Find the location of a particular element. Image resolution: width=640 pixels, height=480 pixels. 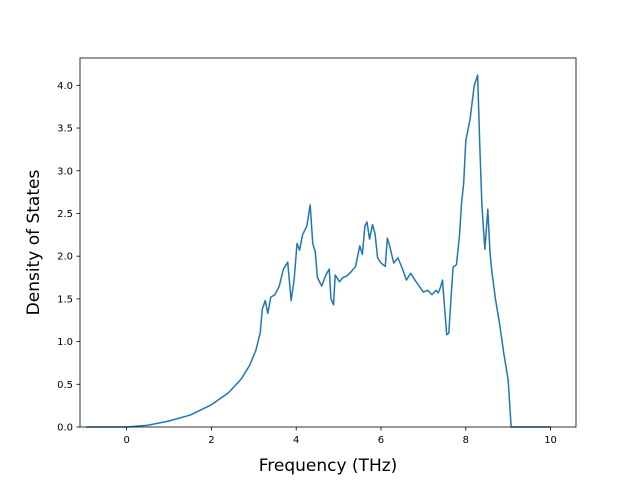

y-axis-label: Density of States is located at coordinates (34, 243).